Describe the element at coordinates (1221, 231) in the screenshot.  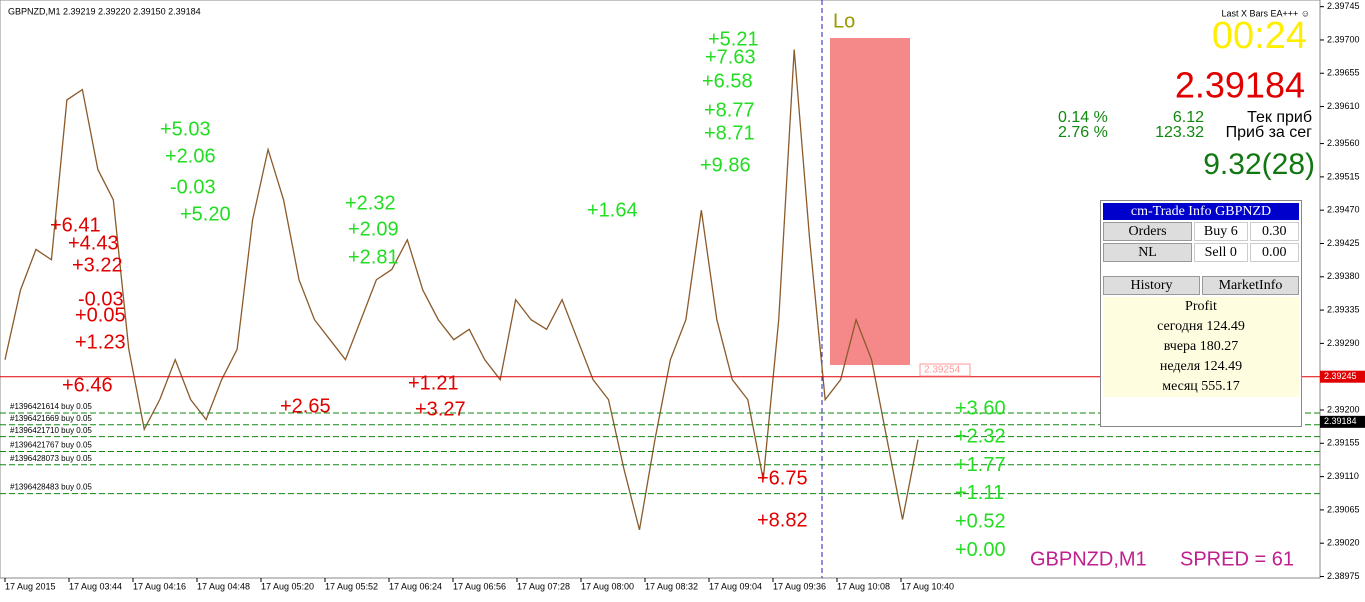
I see `buy: Buy 6` at that location.